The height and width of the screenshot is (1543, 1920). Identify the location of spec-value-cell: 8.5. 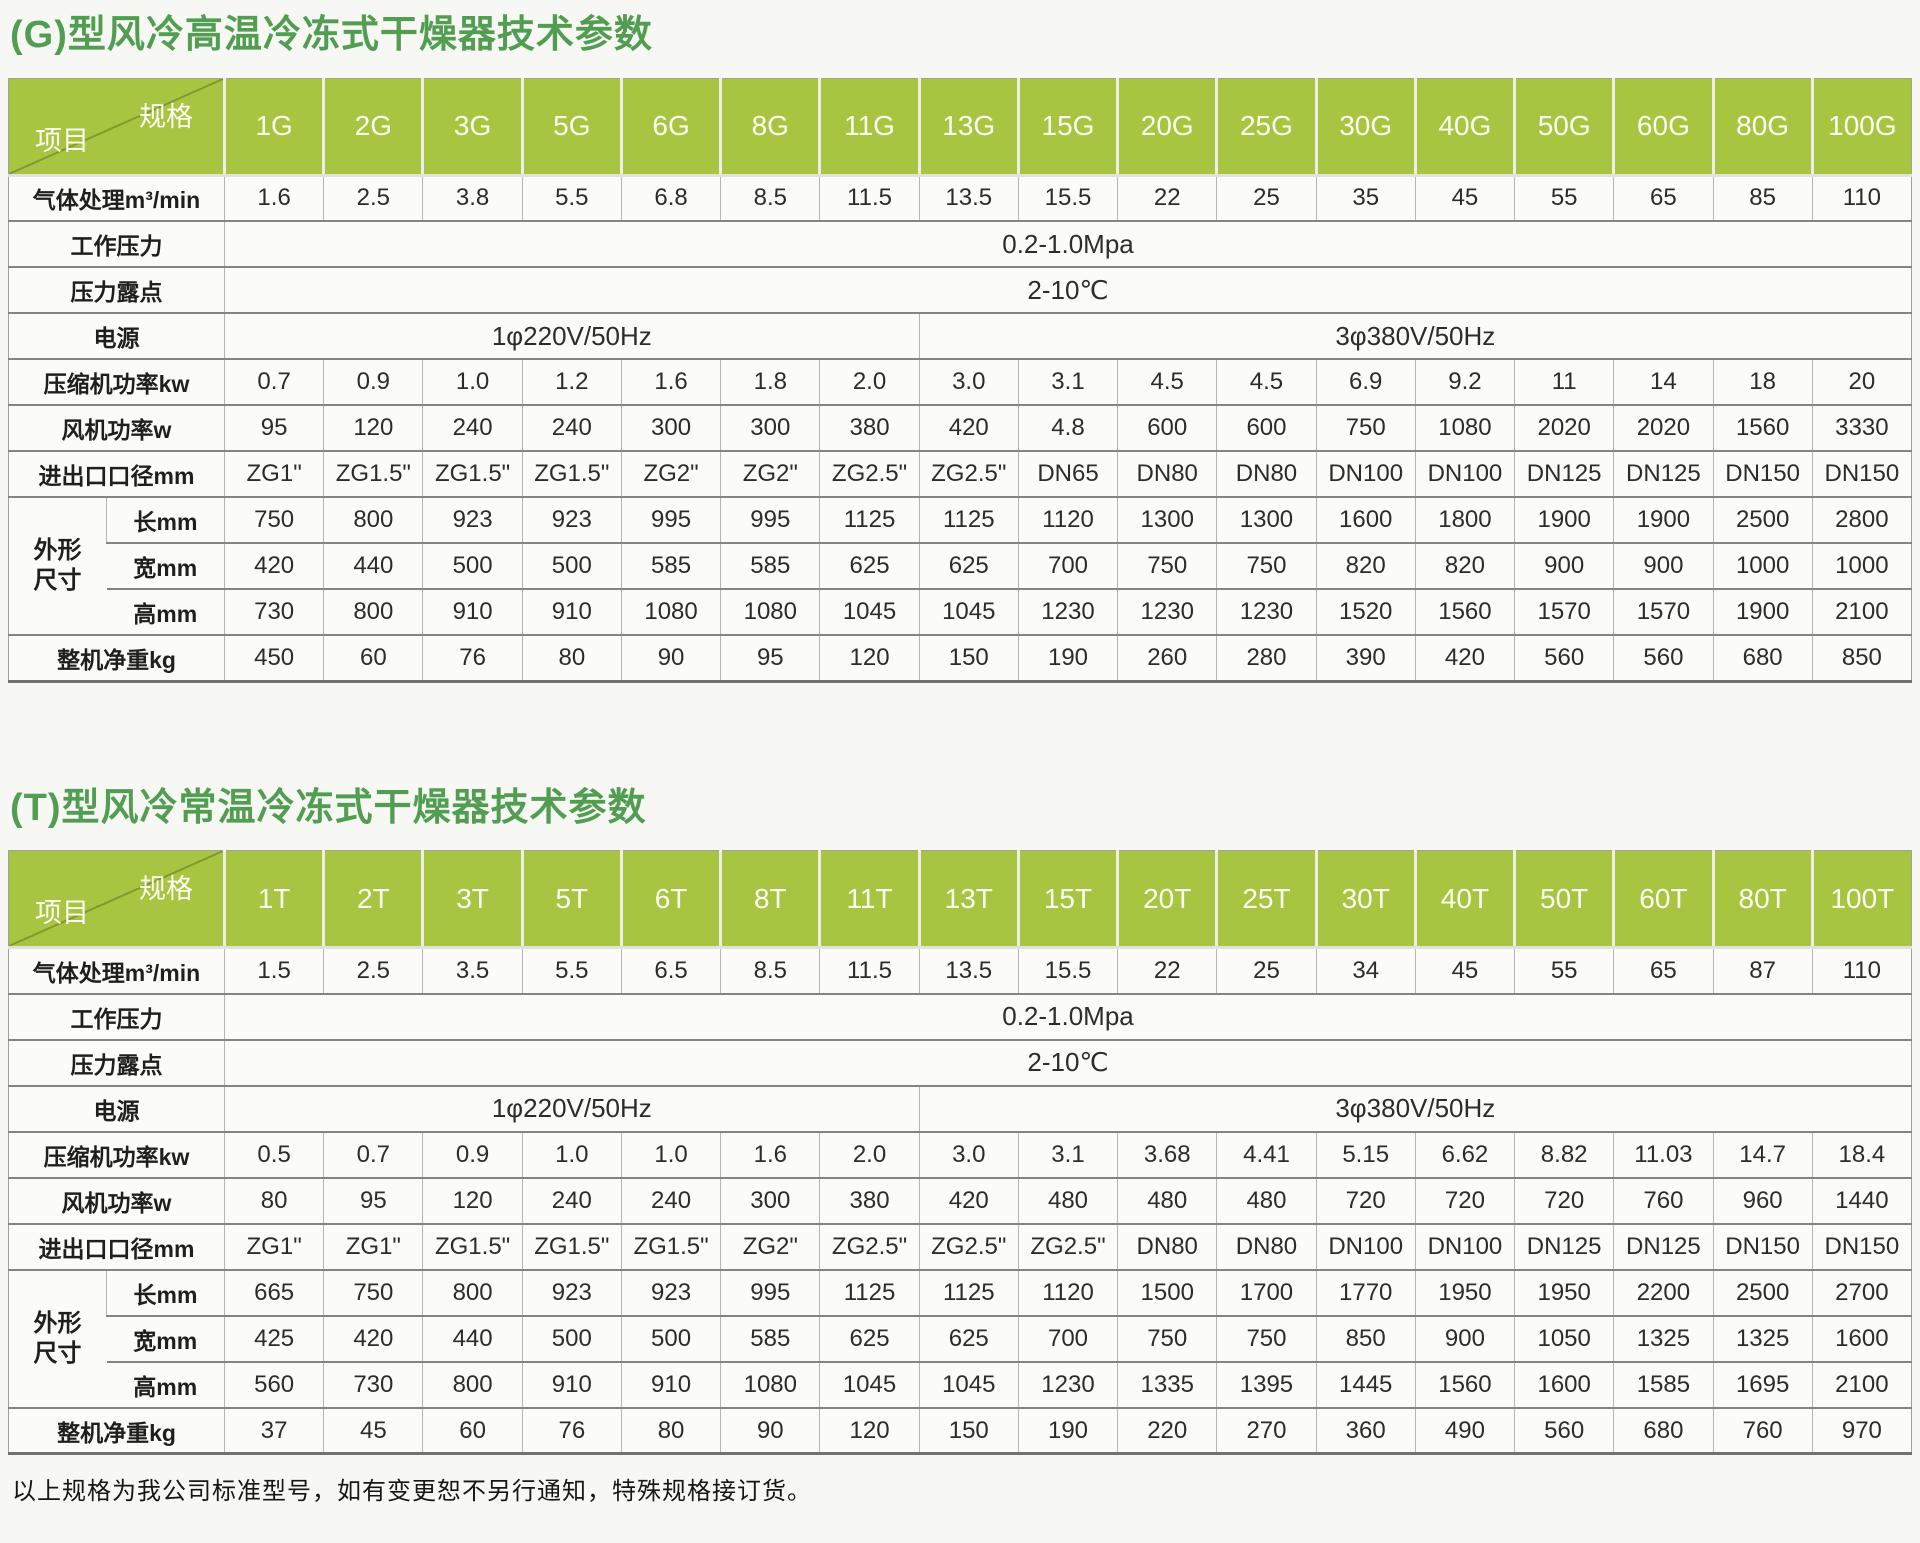
(770, 970).